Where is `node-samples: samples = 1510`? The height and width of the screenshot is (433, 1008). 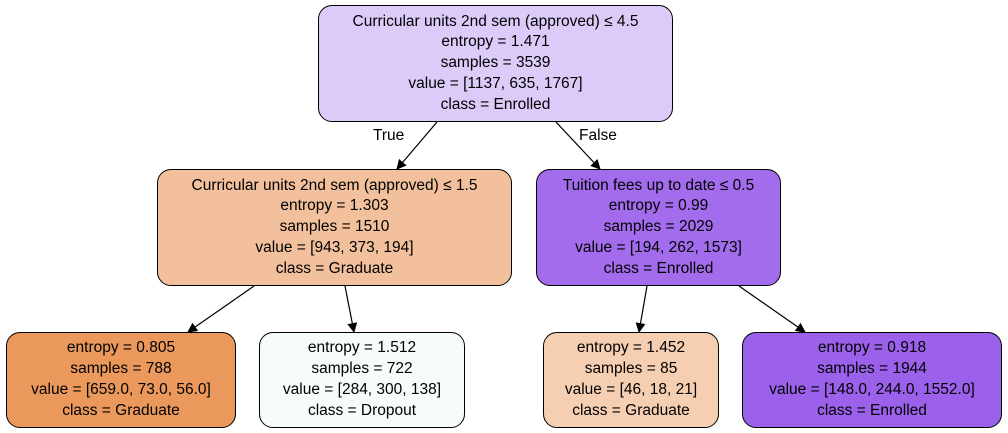 node-samples: samples = 1510 is located at coordinates (335, 227).